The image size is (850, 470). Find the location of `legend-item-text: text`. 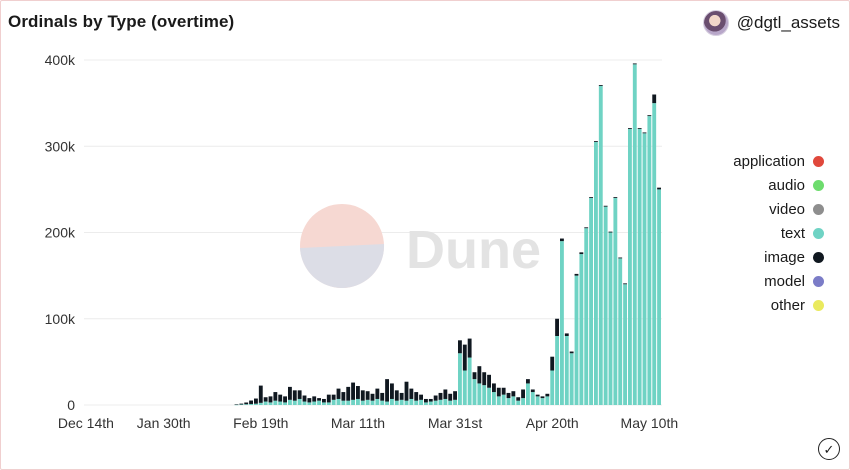

legend-item-text: text is located at coordinates (802, 233).